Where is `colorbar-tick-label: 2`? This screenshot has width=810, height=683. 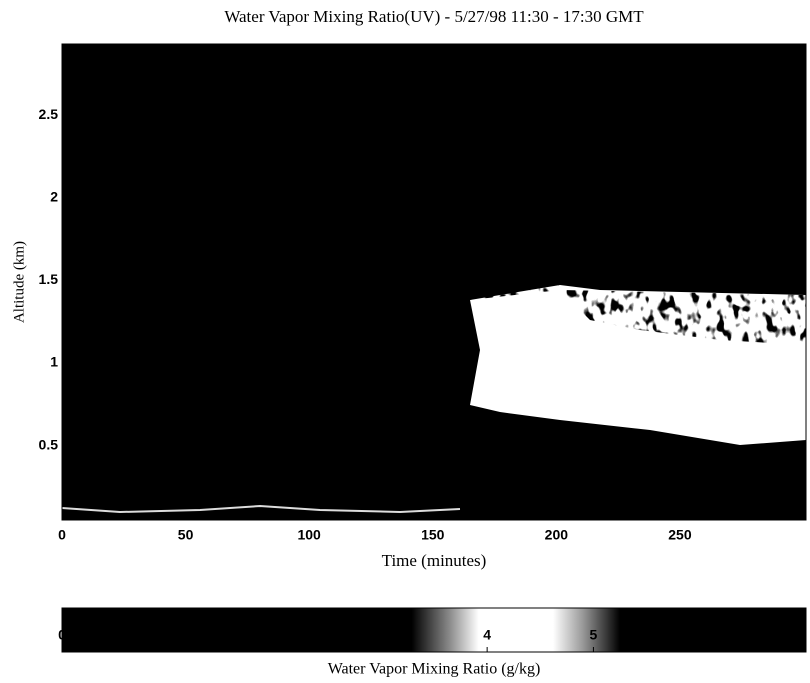
colorbar-tick-label: 2 is located at coordinates (275, 635).